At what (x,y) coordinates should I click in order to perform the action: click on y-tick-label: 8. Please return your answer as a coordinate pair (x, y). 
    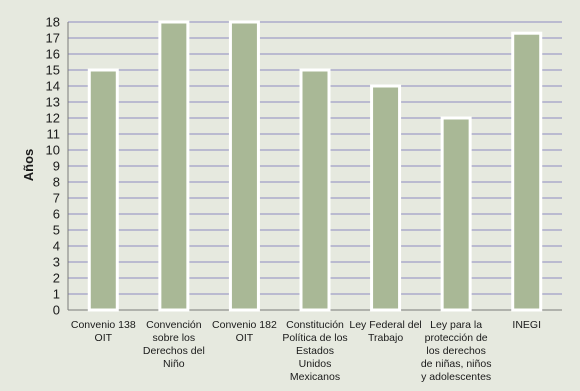
    Looking at the image, I should click on (56, 182).